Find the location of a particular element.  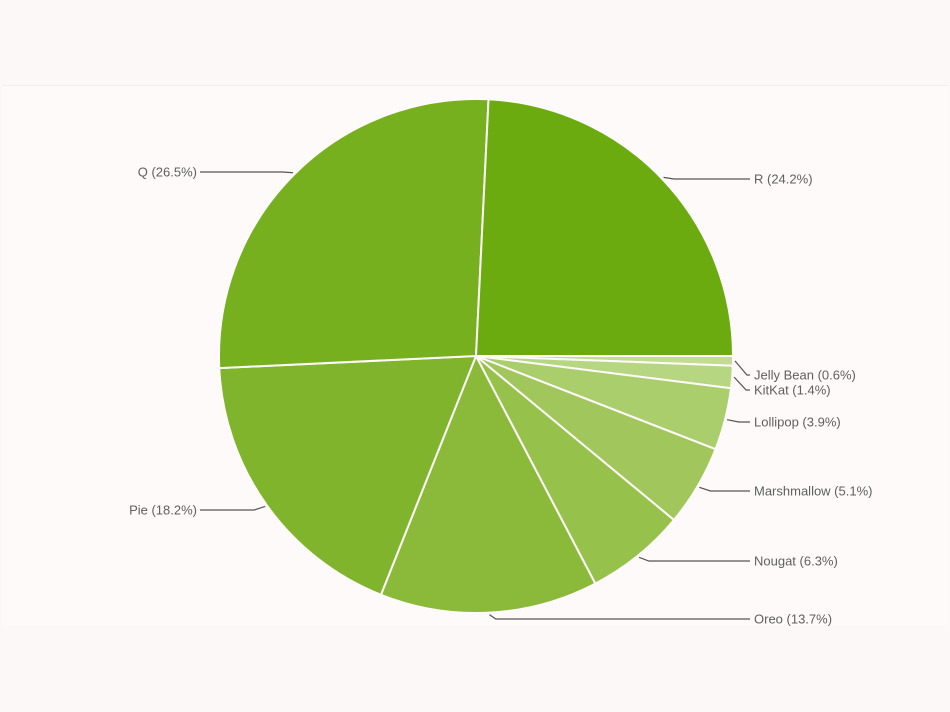

leader-line-pie is located at coordinates (233, 508).